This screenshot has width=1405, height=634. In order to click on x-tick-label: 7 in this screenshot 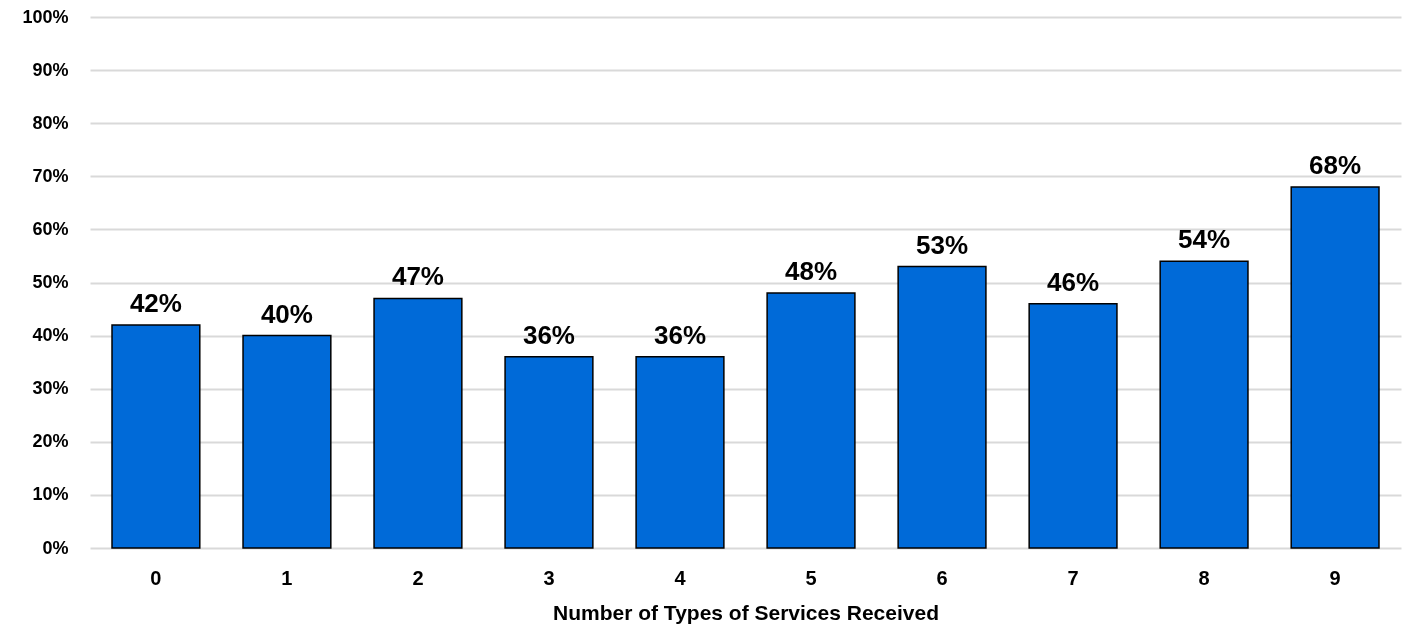, I will do `click(1073, 577)`.